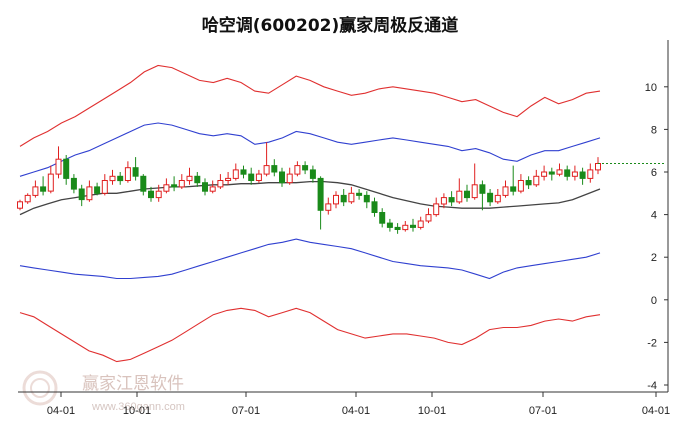 This screenshot has height=427, width=689. Describe the element at coordinates (654, 258) in the screenshot. I see `y-tick-label: 2` at that location.